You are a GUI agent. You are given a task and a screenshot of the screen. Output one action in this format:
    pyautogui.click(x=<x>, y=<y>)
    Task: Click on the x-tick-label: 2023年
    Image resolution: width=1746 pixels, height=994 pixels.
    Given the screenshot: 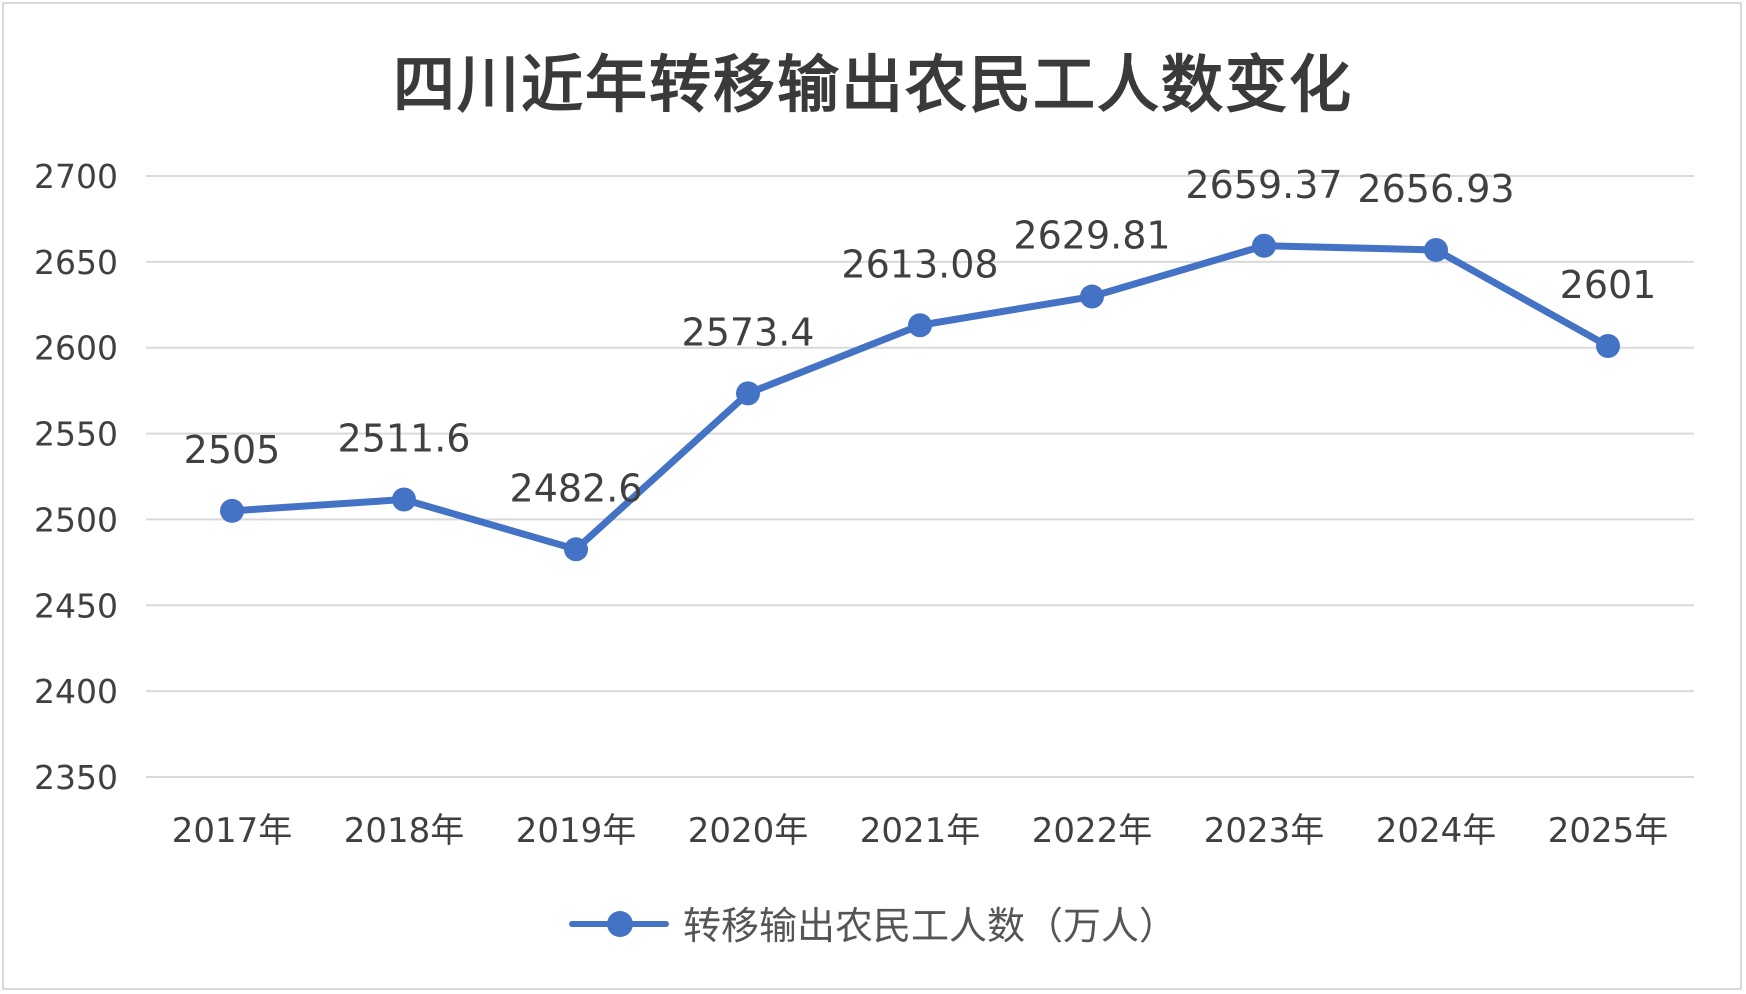 What is the action you would take?
    pyautogui.click(x=1264, y=831)
    